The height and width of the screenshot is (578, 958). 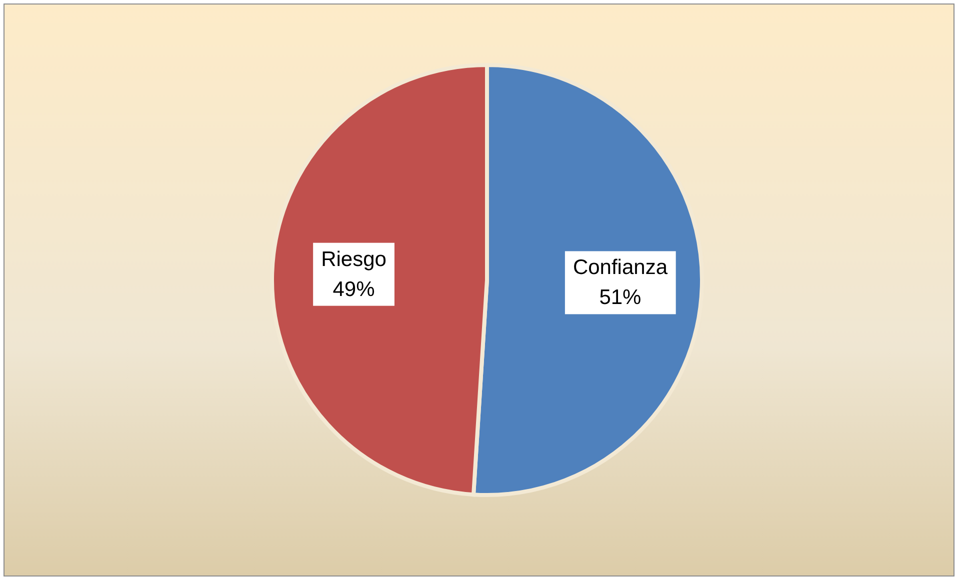 I want to click on data-label: 49%, so click(x=353, y=289).